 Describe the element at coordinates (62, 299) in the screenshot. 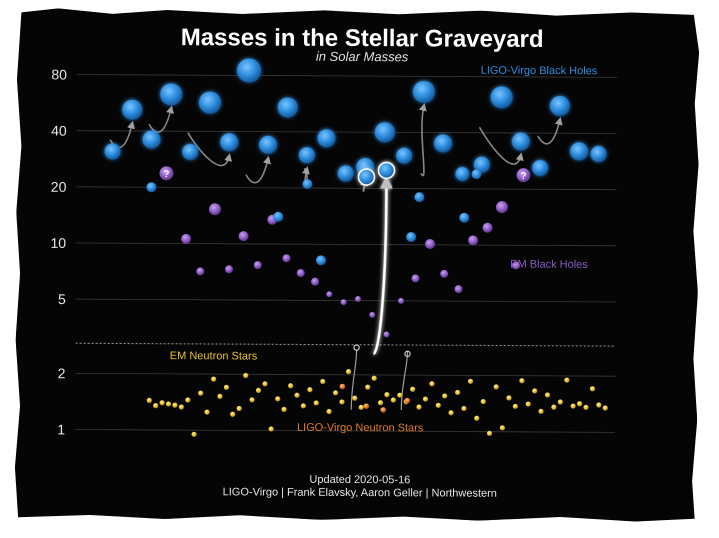

I see `y-tick-label: 5` at that location.